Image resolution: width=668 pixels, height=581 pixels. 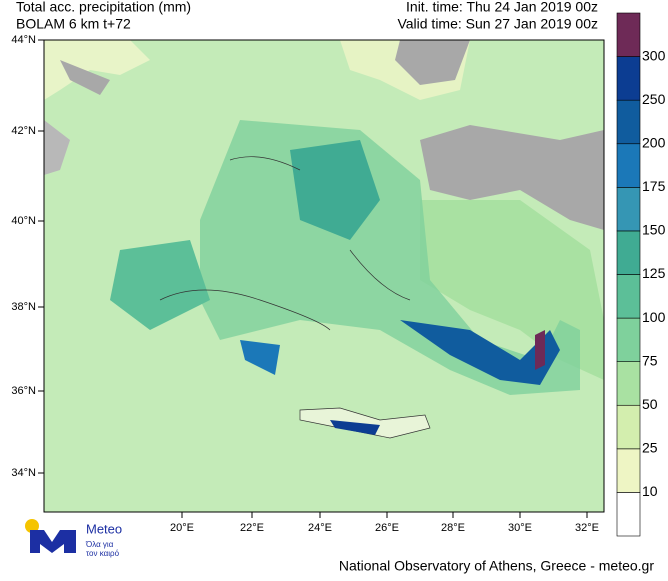 I want to click on colorbar-label: 175, so click(x=654, y=186).